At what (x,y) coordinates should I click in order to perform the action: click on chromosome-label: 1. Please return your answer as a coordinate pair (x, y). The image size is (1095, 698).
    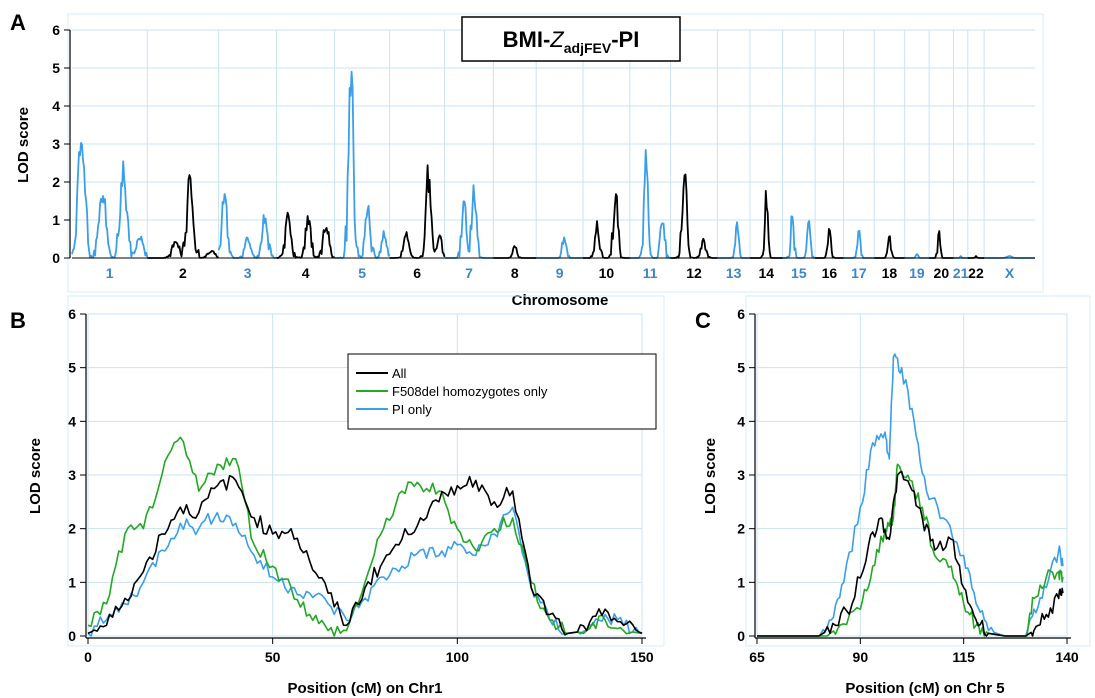
    Looking at the image, I should click on (110, 273).